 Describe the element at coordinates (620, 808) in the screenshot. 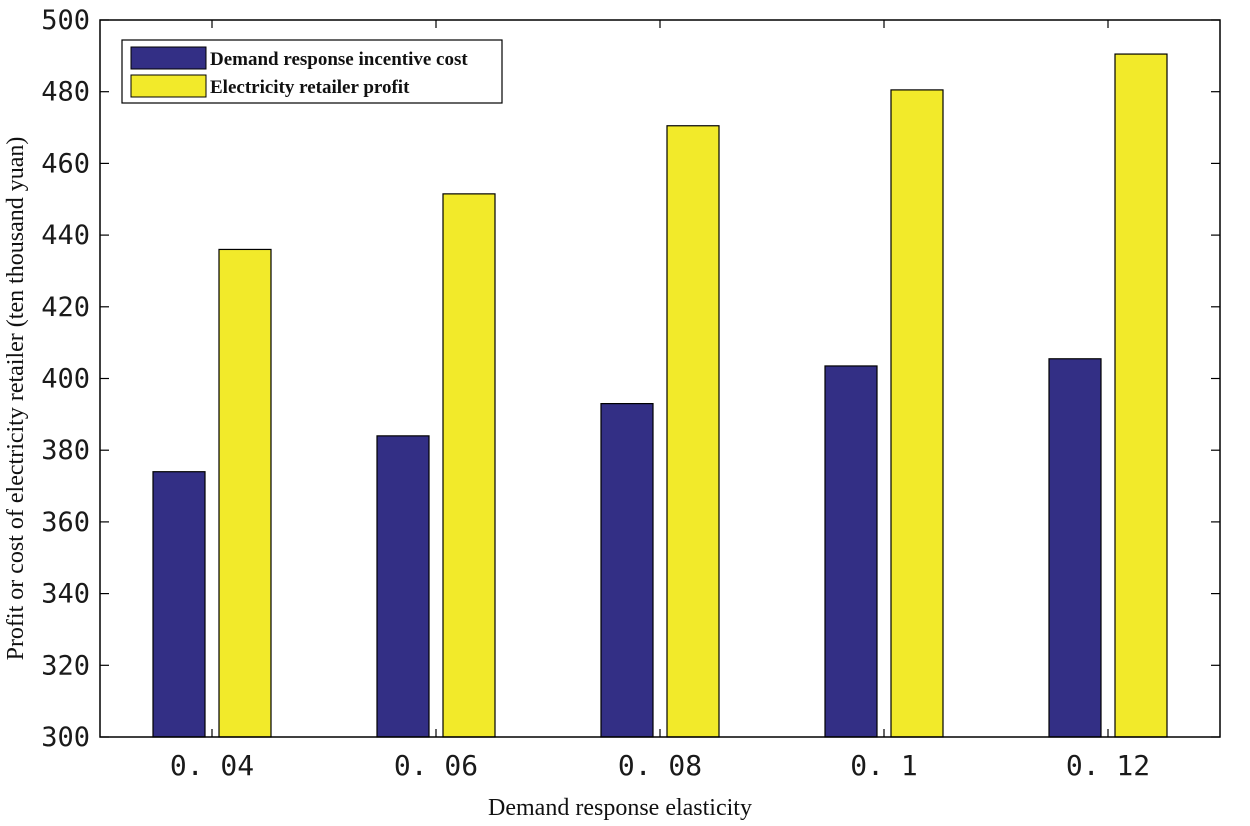

I see `x-axis-title: Demand response elasticity` at that location.